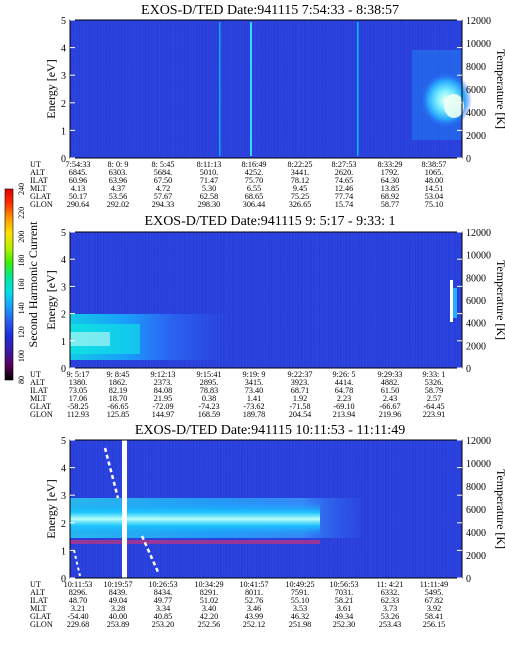 The image size is (505, 649). Describe the element at coordinates (434, 196) in the screenshot. I see `ephemeris-value: 53.04` at that location.